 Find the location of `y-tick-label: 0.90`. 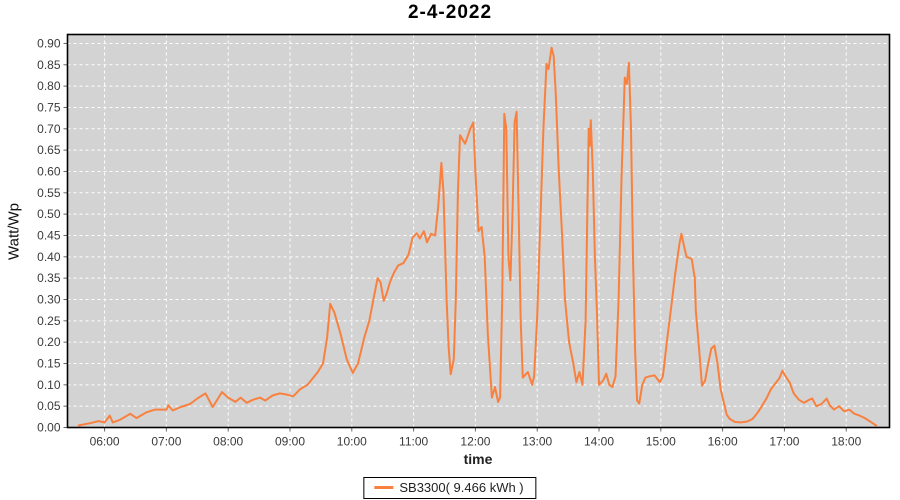

y-tick-label: 0.90 is located at coordinates (49, 43).